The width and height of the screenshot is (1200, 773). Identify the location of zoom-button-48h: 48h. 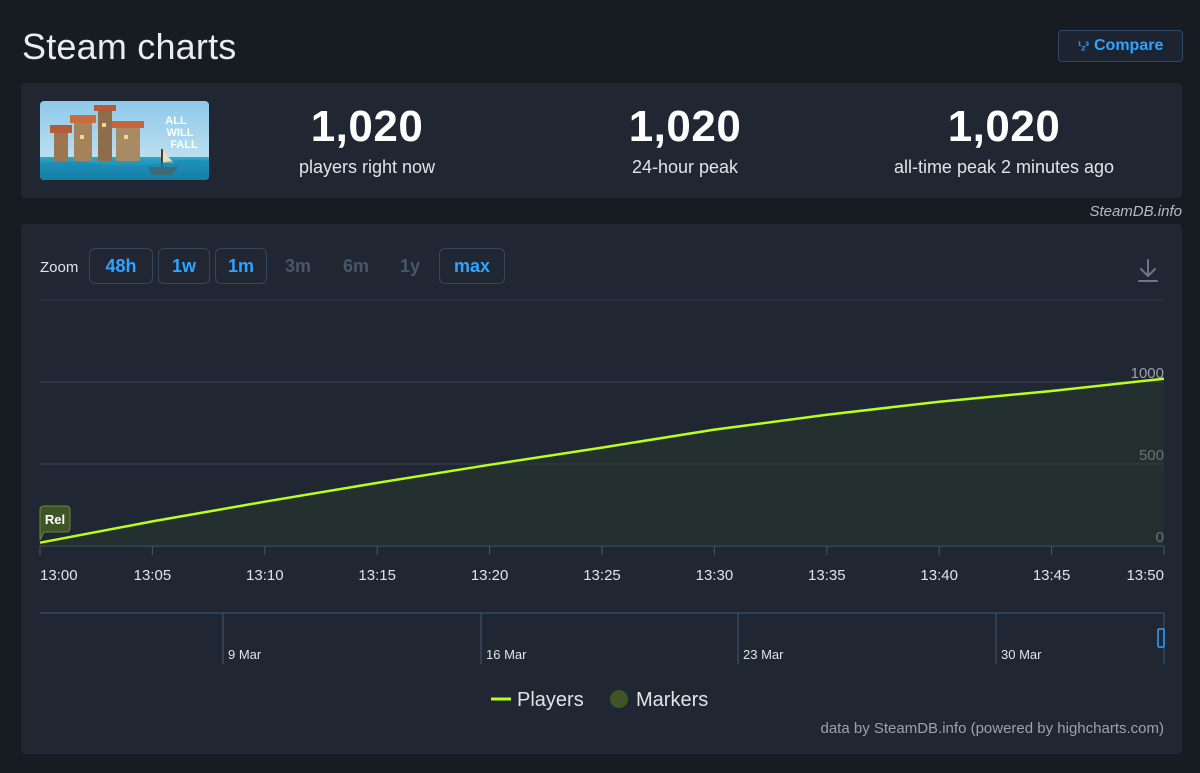
(121, 266).